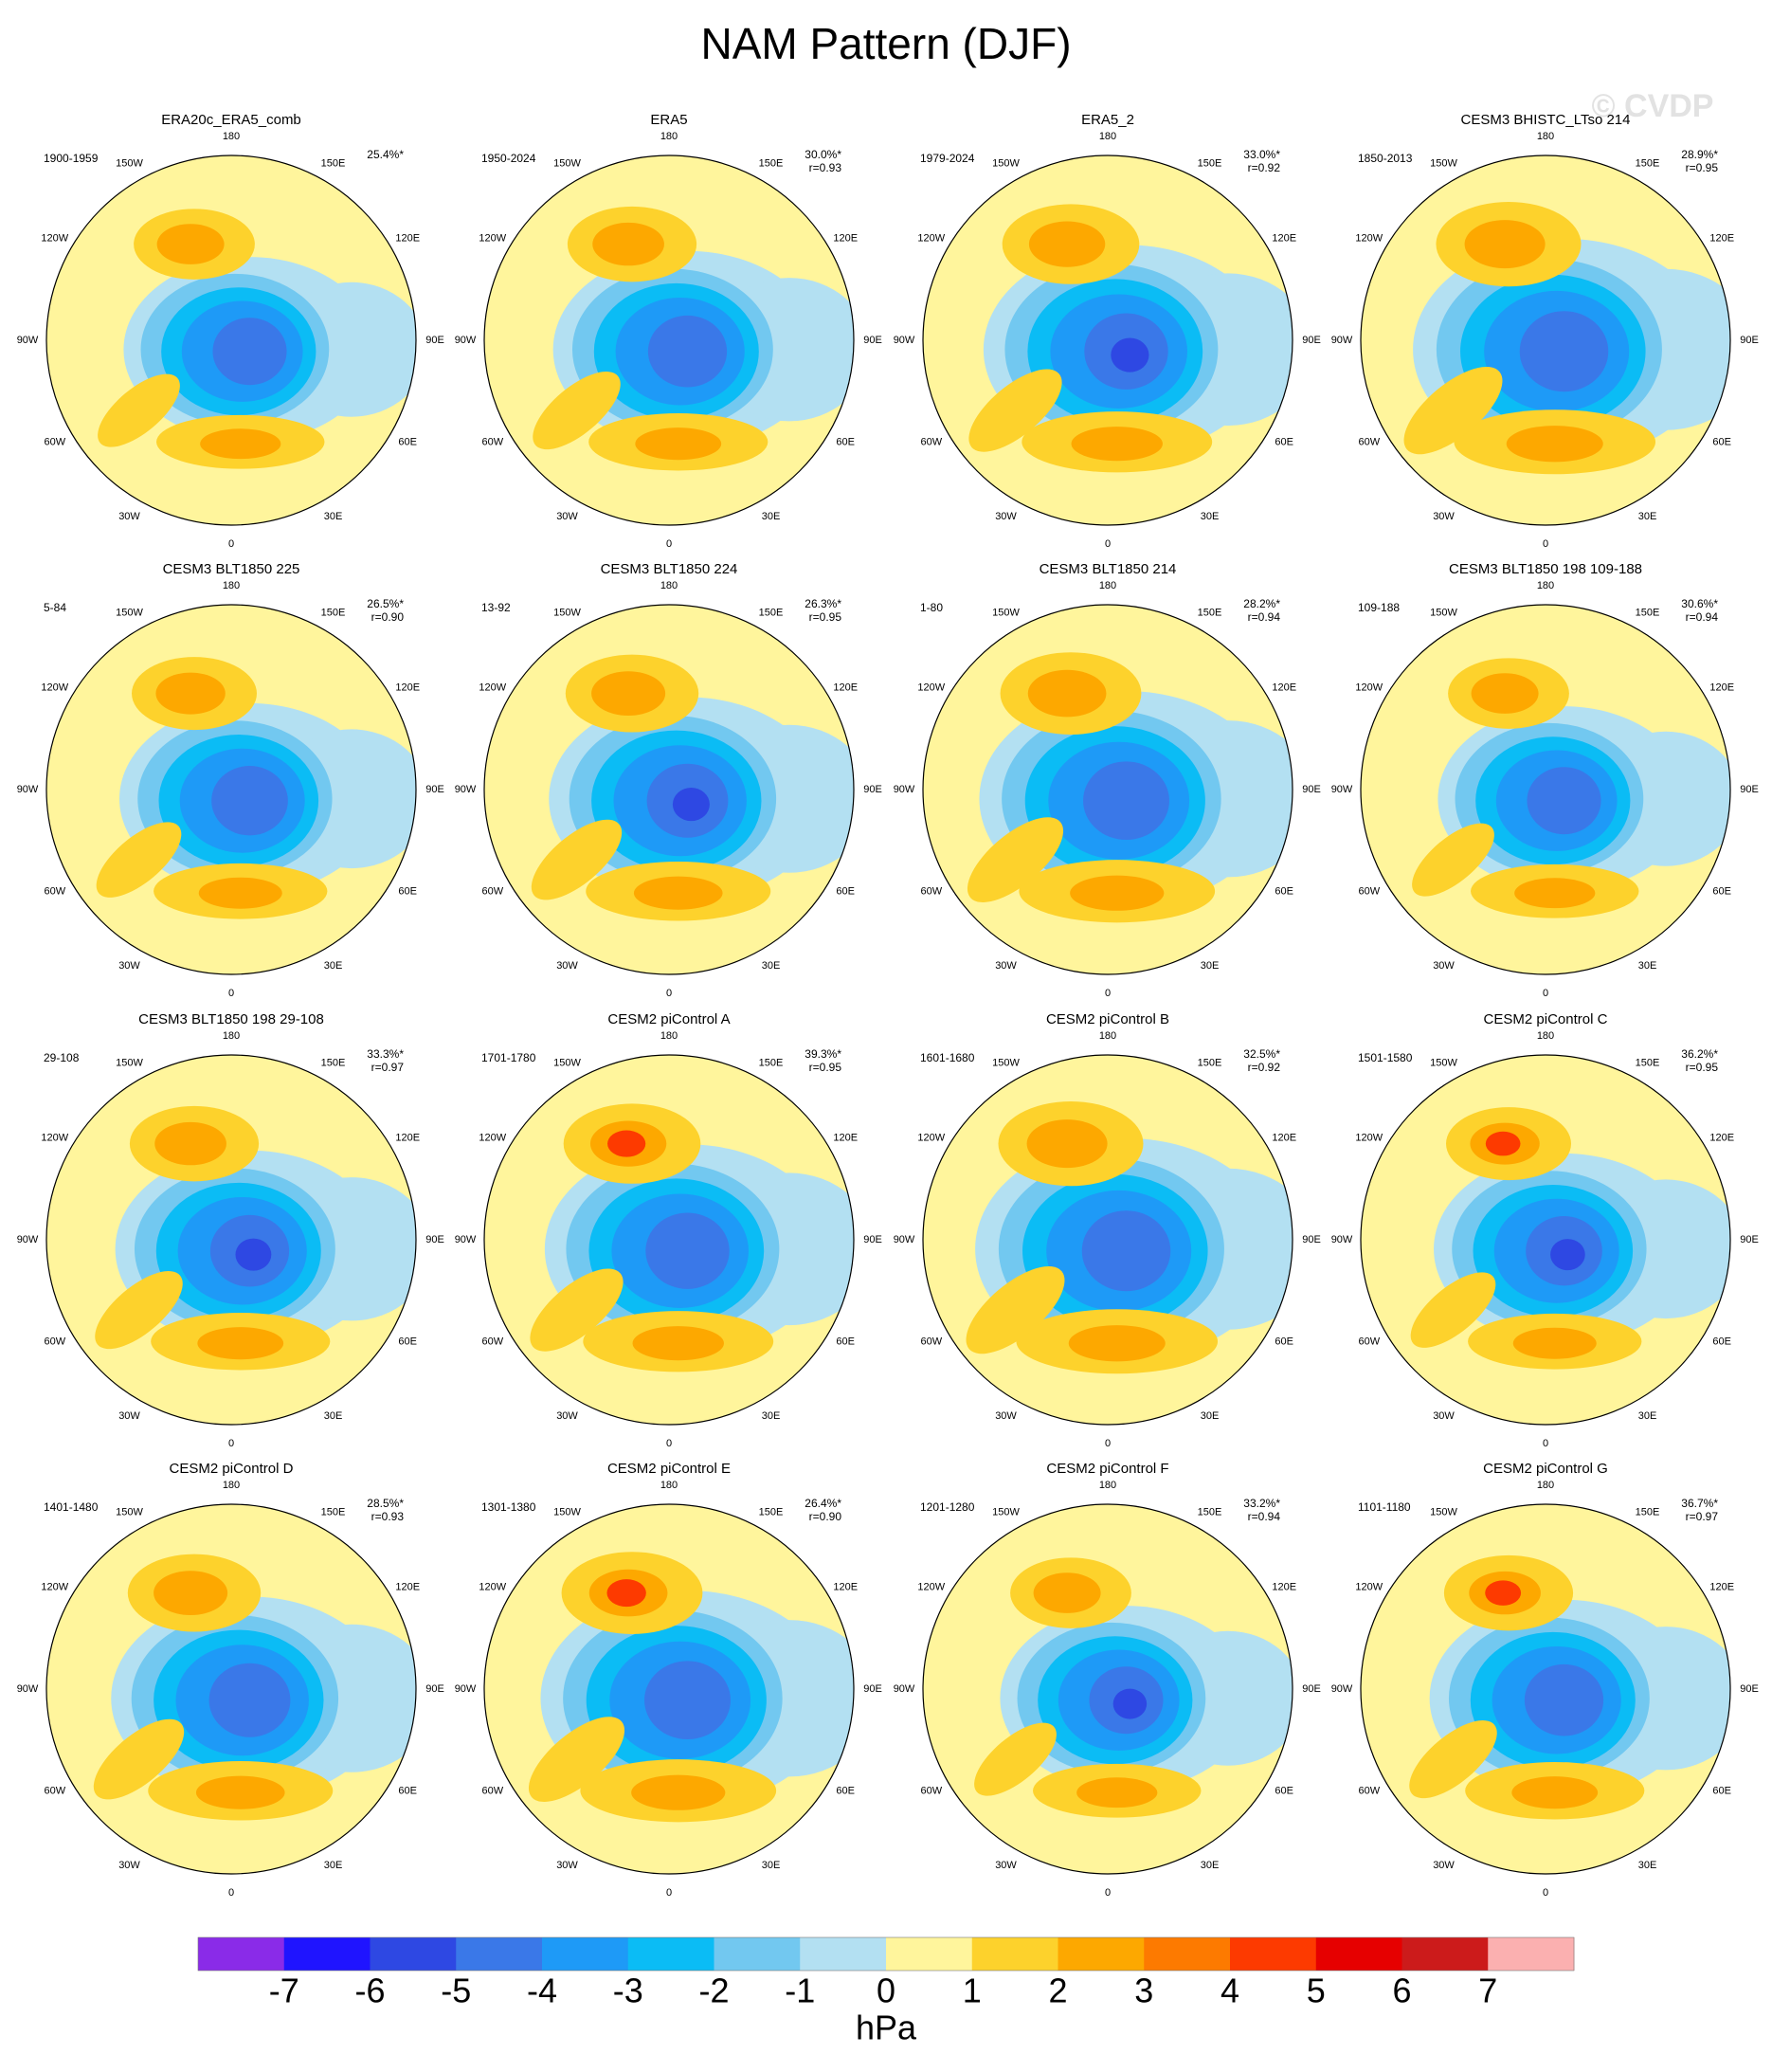 The image size is (1772, 2072). What do you see at coordinates (885, 43) in the screenshot?
I see `figure-title: NAM Pattern (DJF)` at bounding box center [885, 43].